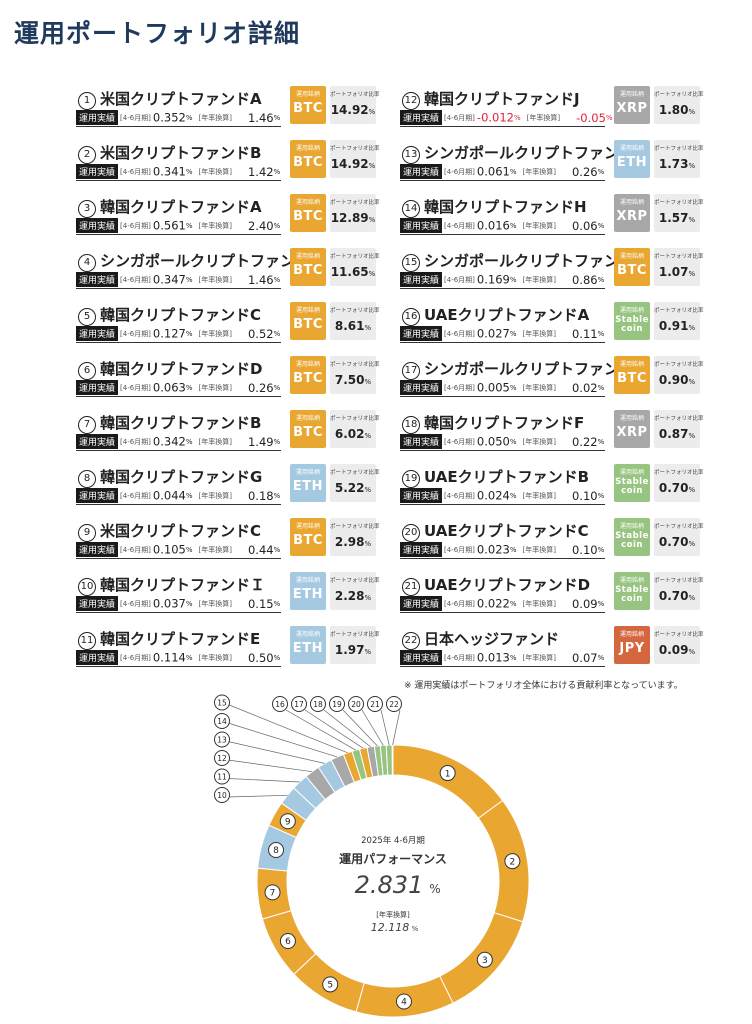 This screenshot has width=752, height=1024. I want to click on annual-return: 0.15, so click(260, 603).